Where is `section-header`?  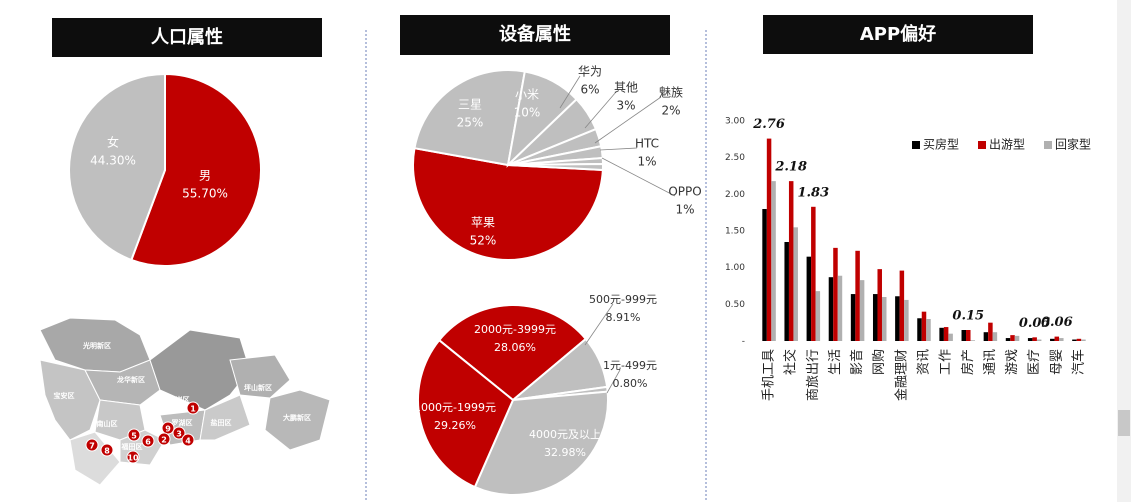 section-header is located at coordinates (898, 34).